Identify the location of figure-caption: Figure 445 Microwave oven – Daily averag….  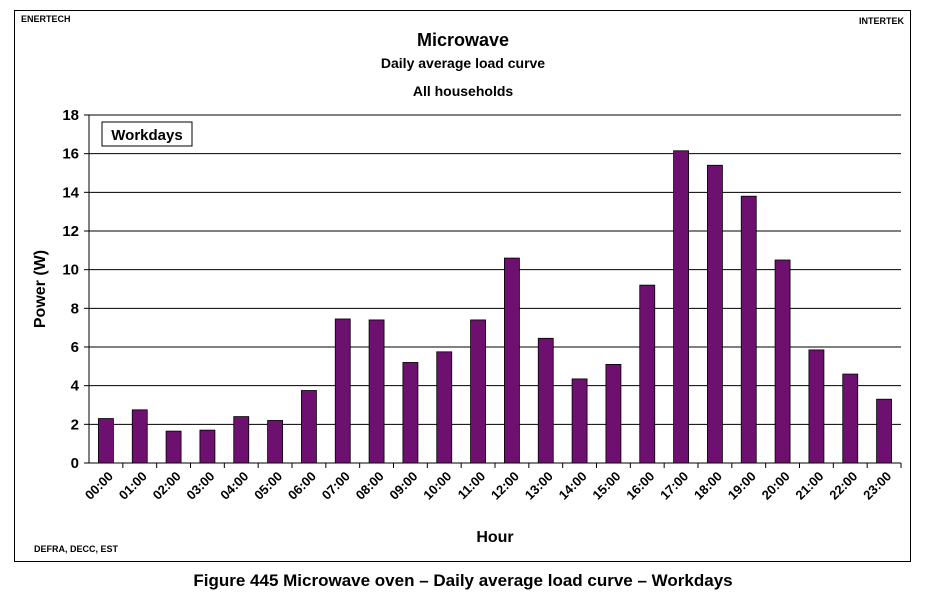
(463, 580).